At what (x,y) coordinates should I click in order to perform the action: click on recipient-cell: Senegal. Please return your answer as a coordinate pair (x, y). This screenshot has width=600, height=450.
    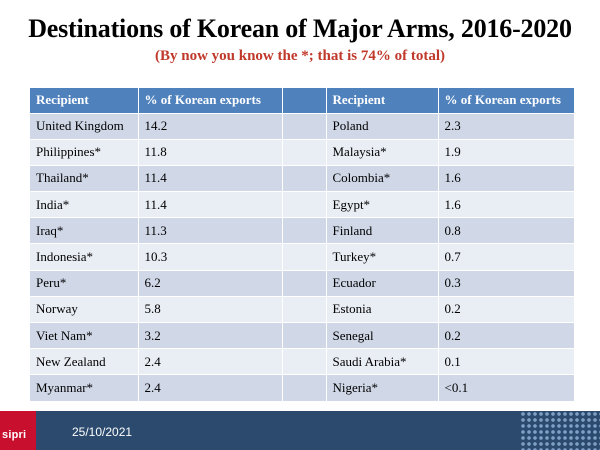
    Looking at the image, I should click on (382, 335).